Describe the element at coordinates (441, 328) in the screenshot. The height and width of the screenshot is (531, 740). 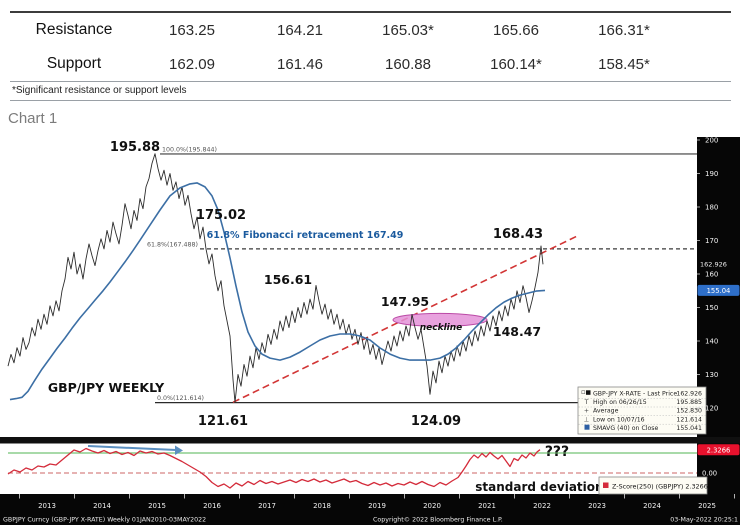
I see `annotation: neckline` at that location.